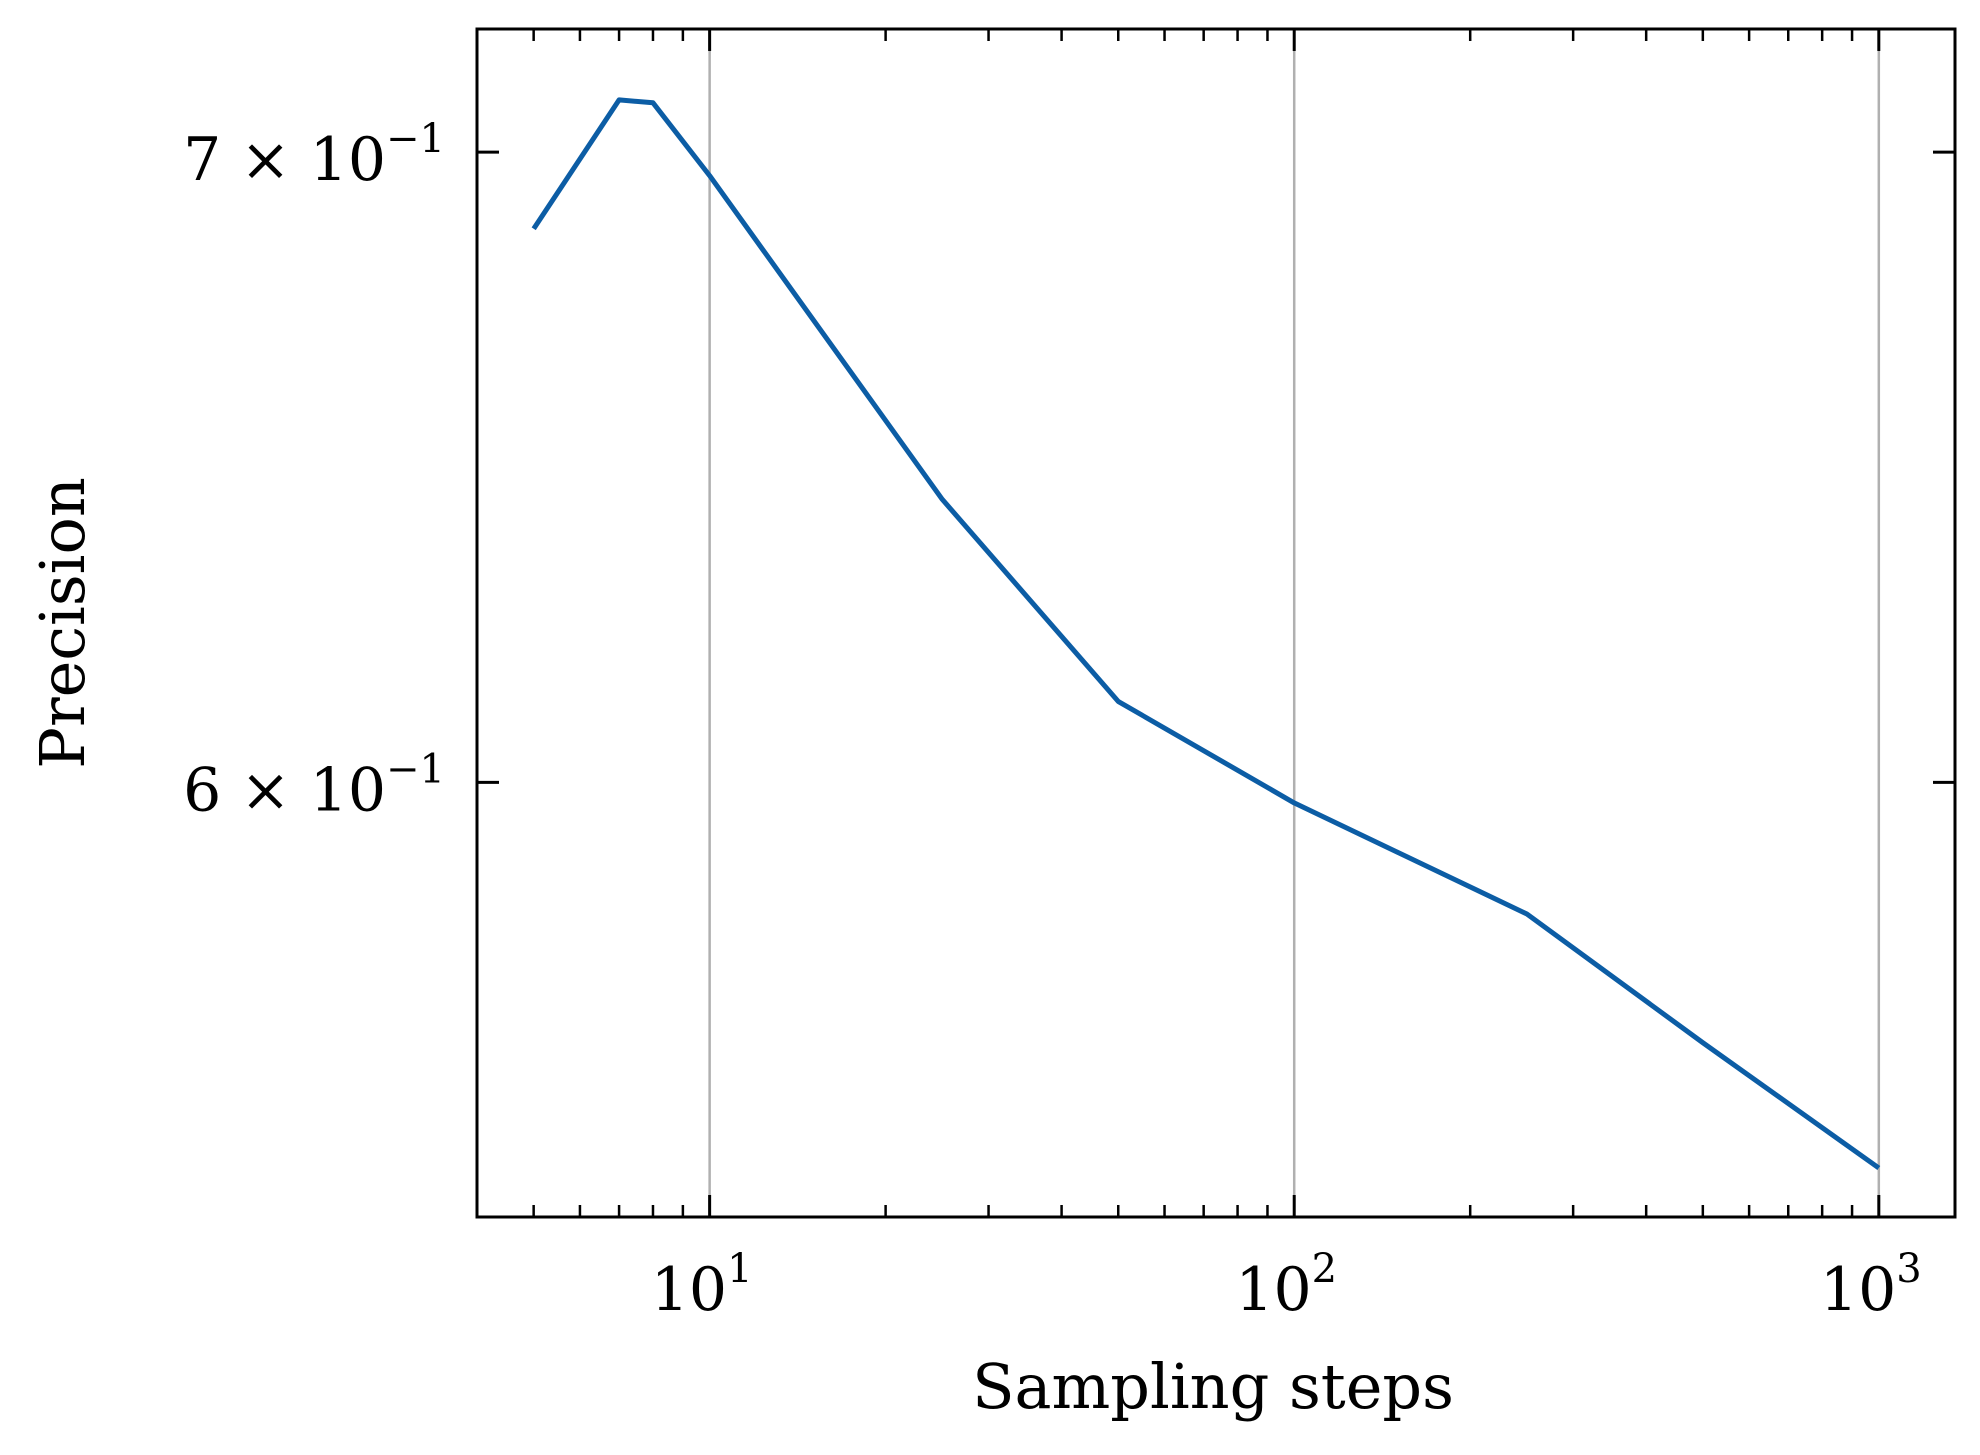 The image size is (1980, 1455). What do you see at coordinates (1213, 1386) in the screenshot?
I see `x-axis-title: Sampling steps` at bounding box center [1213, 1386].